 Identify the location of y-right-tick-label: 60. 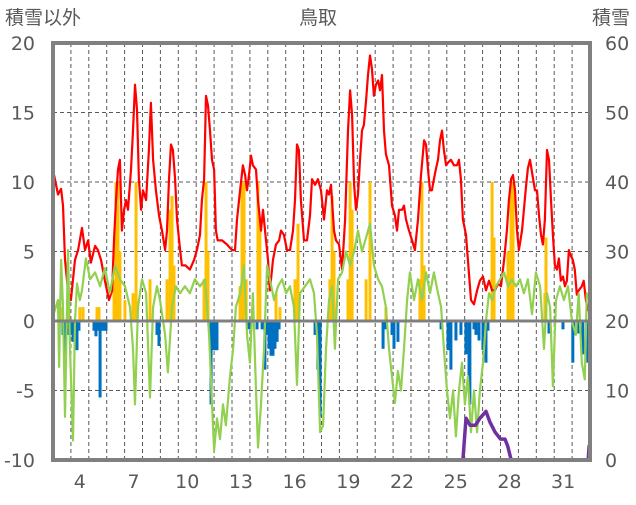
(617, 44).